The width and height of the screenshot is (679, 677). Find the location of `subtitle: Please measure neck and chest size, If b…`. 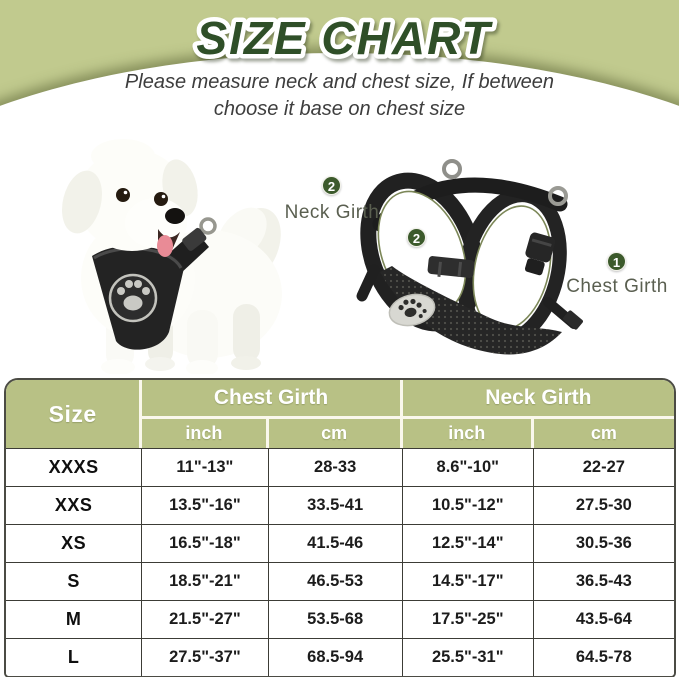

subtitle: Please measure neck and chest size, If b… is located at coordinates (339, 96).